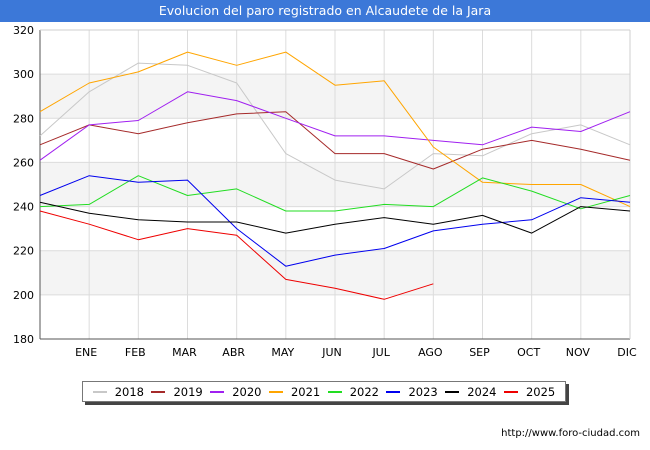 The height and width of the screenshot is (450, 650). What do you see at coordinates (86, 352) in the screenshot?
I see `x-tick-label: ENE` at bounding box center [86, 352].